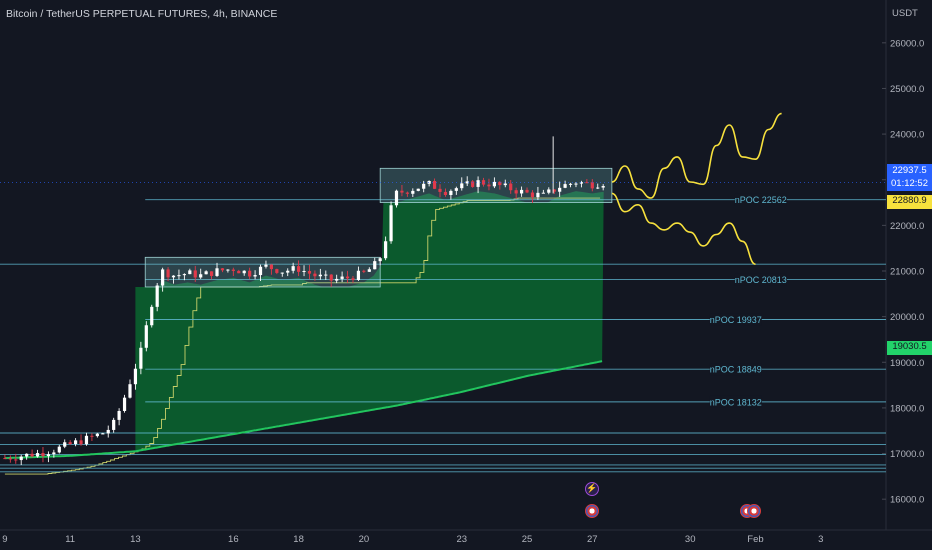 The image size is (932, 550). Describe the element at coordinates (907, 89) in the screenshot. I see `y-tick-label: 25000.0` at that location.